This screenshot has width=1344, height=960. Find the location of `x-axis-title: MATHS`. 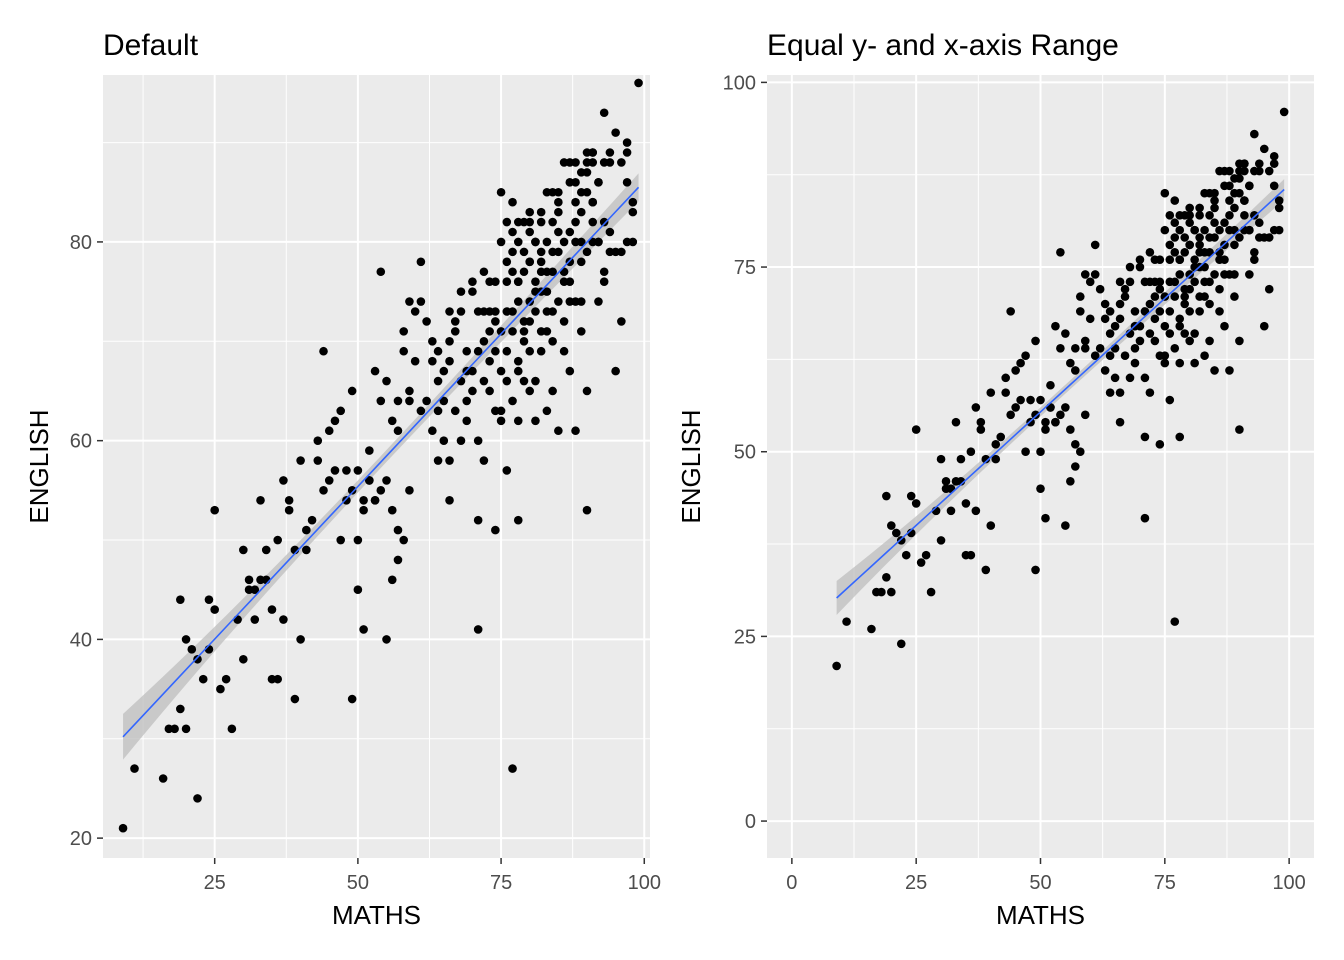

x-axis-title: MATHS is located at coordinates (376, 915).